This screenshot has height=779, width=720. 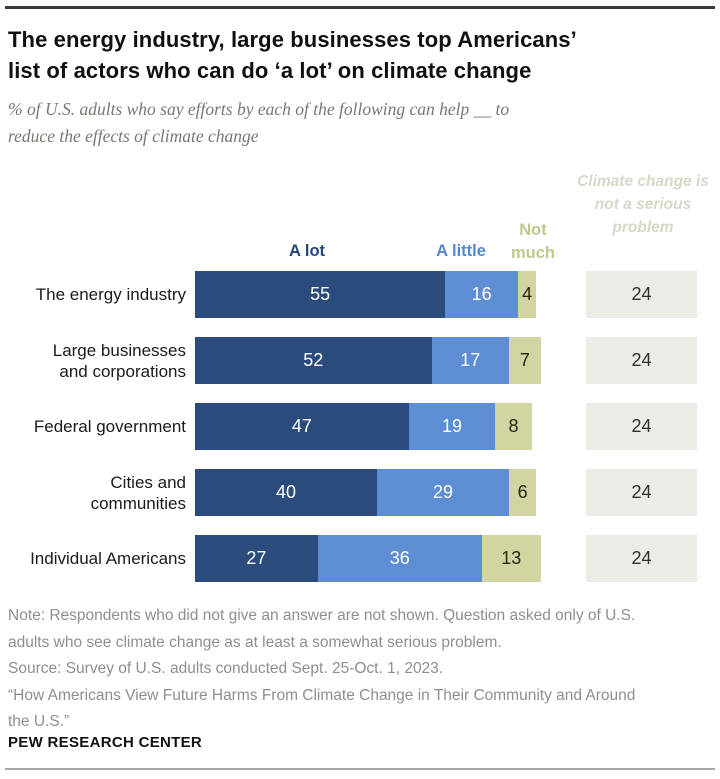 I want to click on category-label: Cities and communities, so click(x=138, y=492).